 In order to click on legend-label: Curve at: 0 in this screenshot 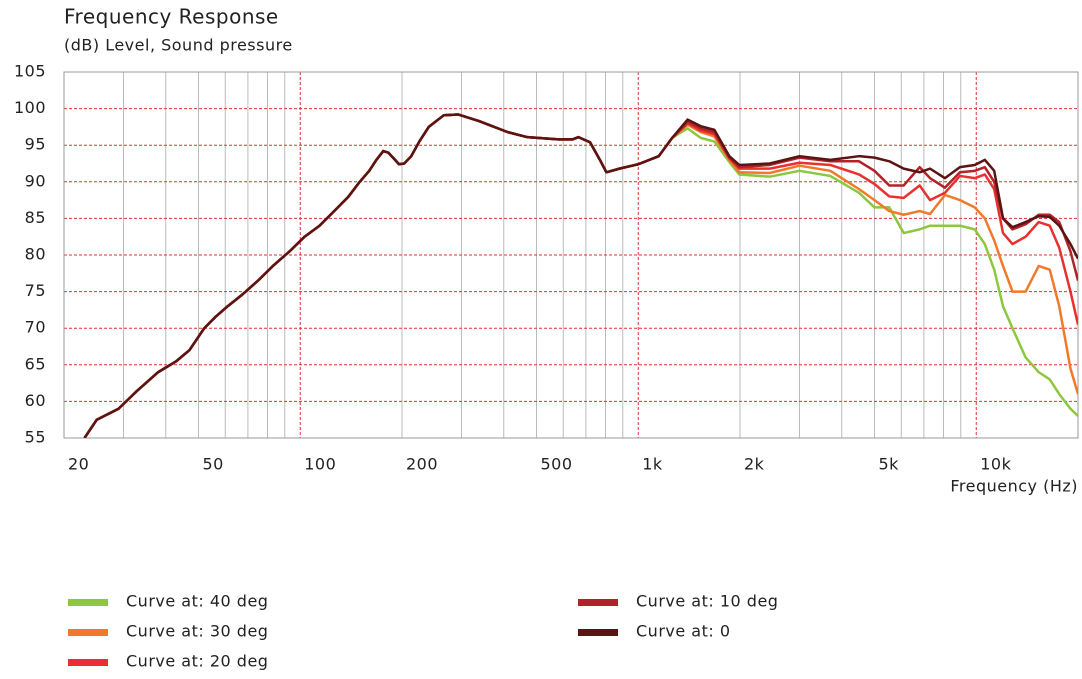, I will do `click(683, 631)`.